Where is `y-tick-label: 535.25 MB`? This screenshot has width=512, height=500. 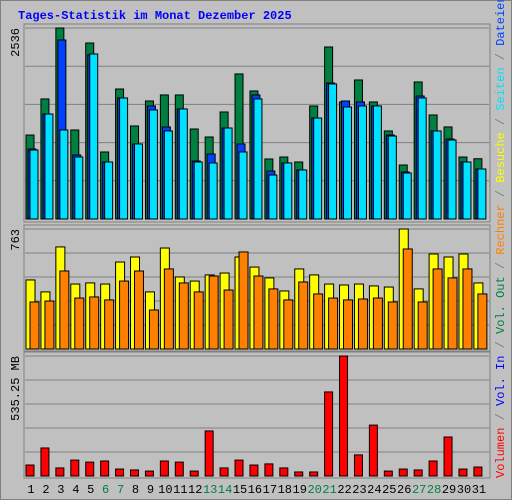
y-tick-label: 535.25 MB is located at coordinates (16, 388).